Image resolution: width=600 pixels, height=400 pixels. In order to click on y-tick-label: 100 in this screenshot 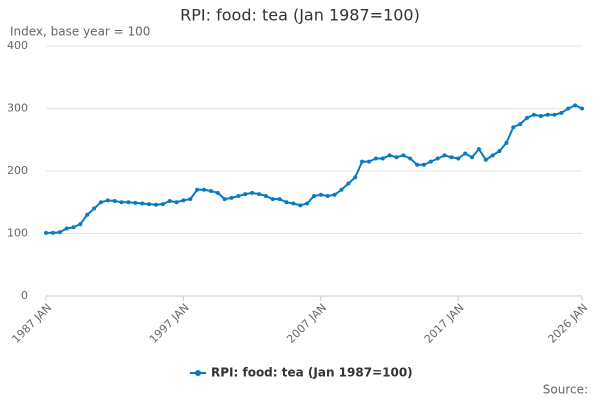, I will do `click(17, 233)`.